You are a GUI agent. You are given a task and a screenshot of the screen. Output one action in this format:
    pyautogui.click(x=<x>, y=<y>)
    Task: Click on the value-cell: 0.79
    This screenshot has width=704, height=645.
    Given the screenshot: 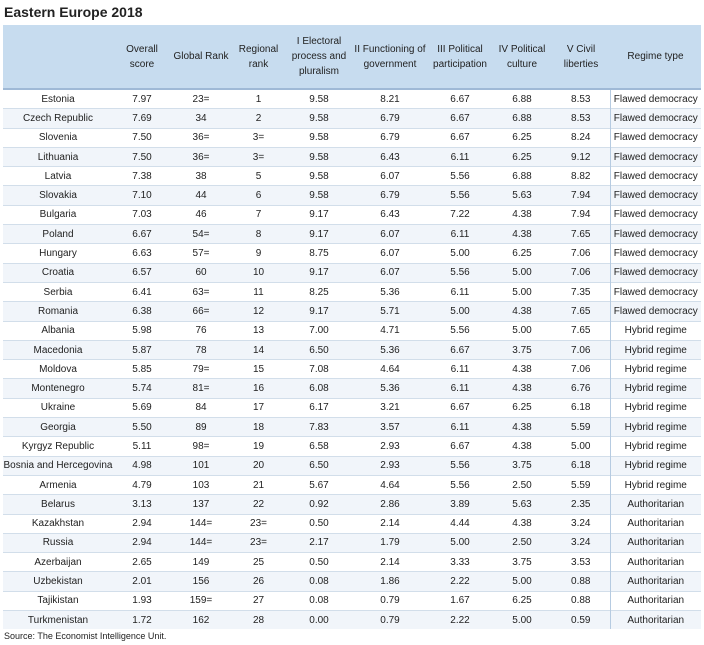 What is the action you would take?
    pyautogui.click(x=390, y=600)
    